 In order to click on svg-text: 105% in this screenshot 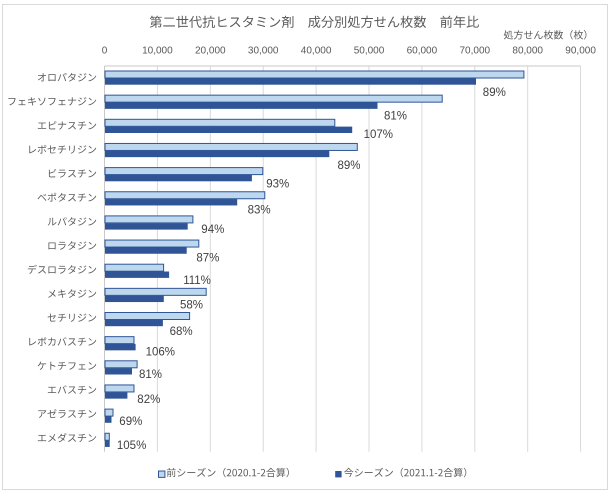, I will do `click(131, 446)`.